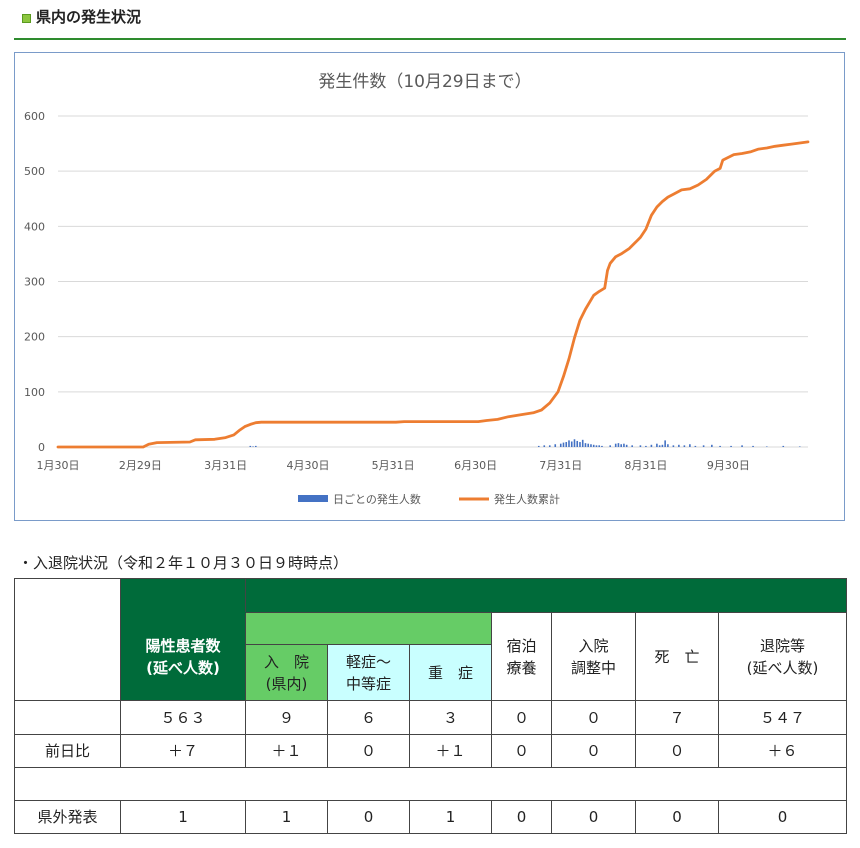 The image size is (860, 848). What do you see at coordinates (286, 673) in the screenshot?
I see `header-hospitalized: 入 院 (県内)` at bounding box center [286, 673].